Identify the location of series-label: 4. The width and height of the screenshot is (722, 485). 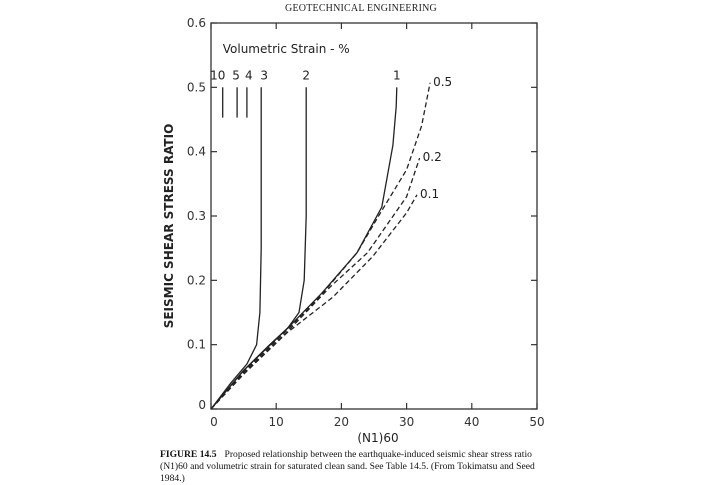
(249, 75).